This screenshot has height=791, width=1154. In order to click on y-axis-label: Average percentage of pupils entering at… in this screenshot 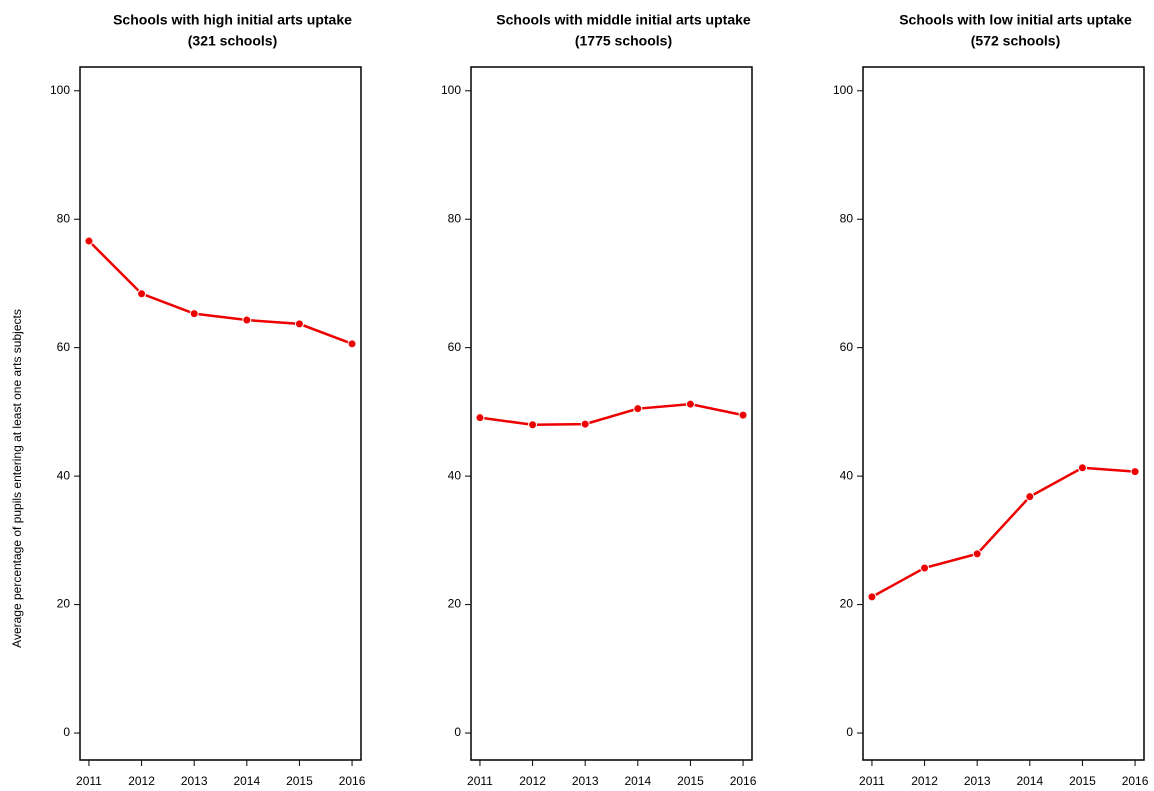, I will do `click(17, 478)`.